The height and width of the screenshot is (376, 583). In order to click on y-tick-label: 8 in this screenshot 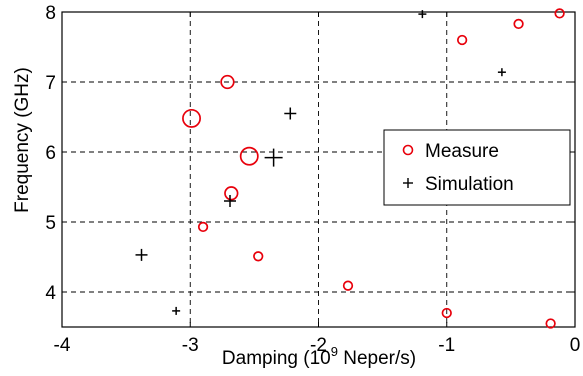, I will do `click(50, 13)`.